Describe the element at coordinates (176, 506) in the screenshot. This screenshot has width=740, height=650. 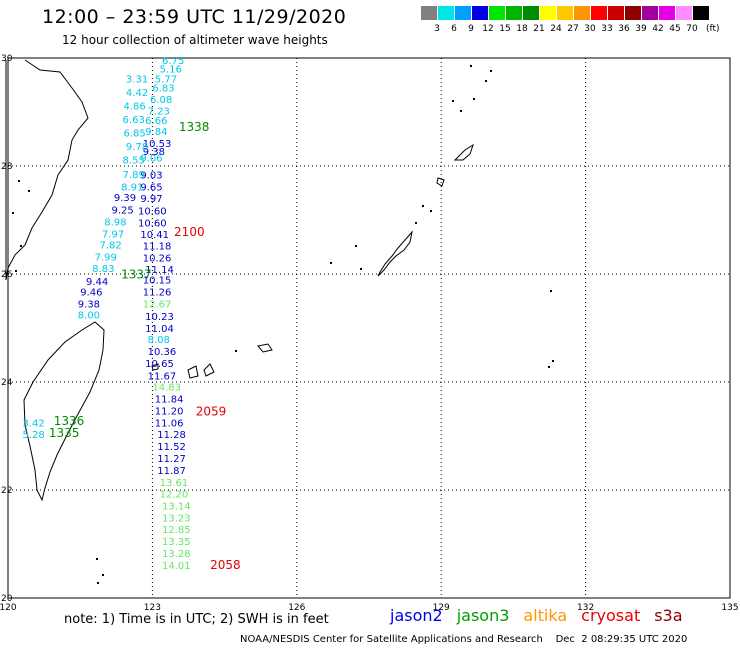
I see `wave-height-value: 13.14` at that location.